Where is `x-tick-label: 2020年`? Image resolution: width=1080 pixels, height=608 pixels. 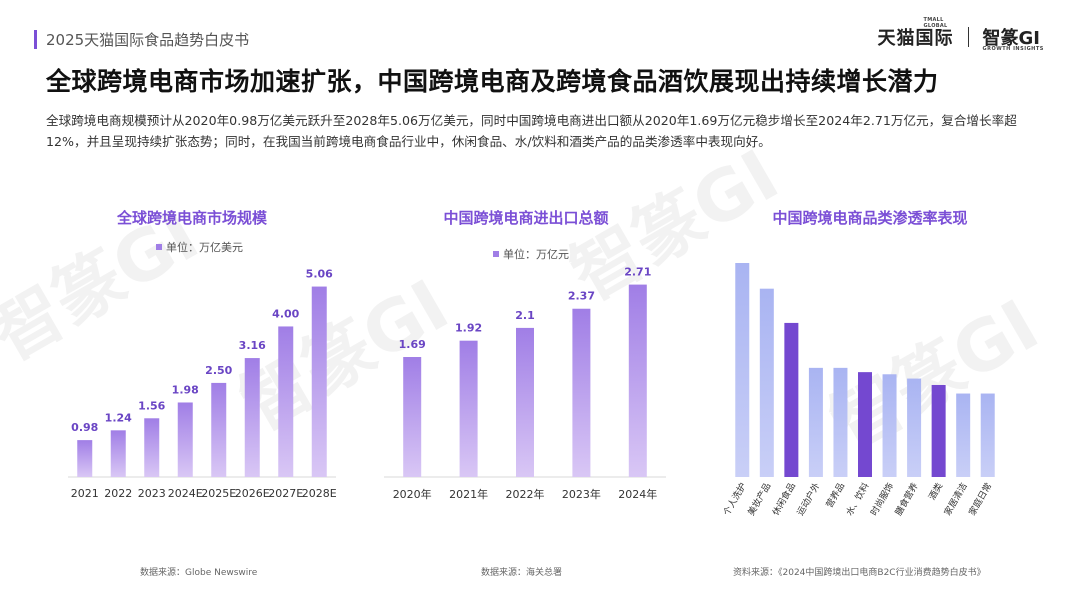 x-tick-label: 2020年 is located at coordinates (412, 494).